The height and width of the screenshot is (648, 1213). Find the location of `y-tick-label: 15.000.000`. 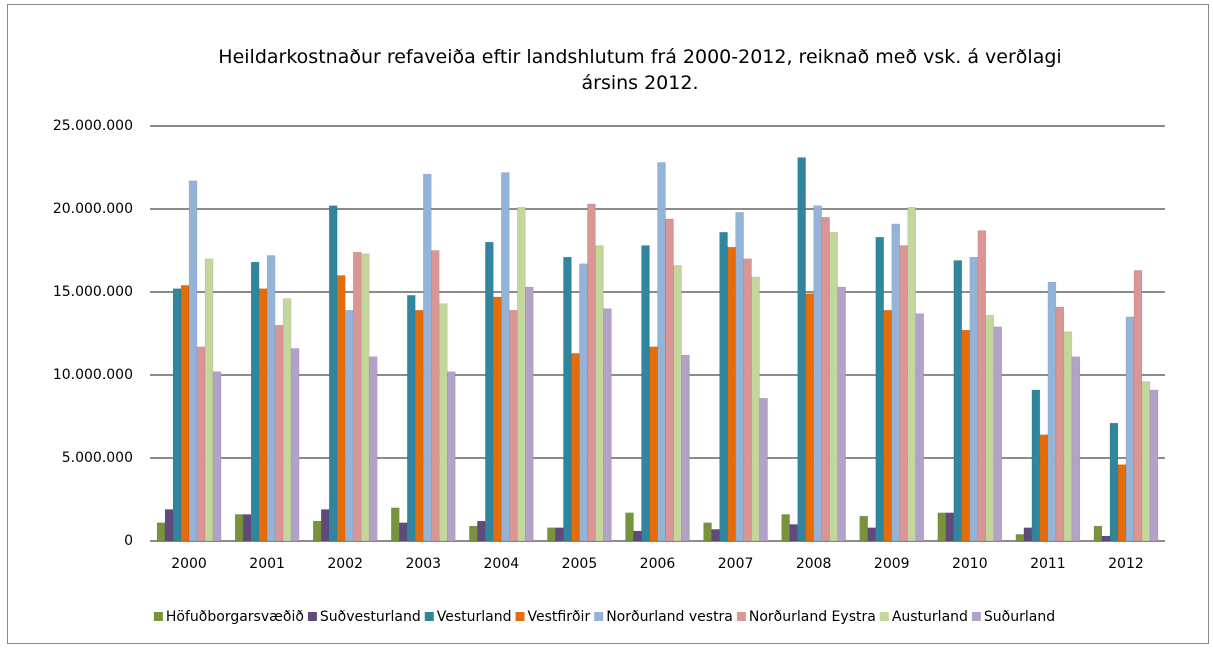

y-tick-label: 15.000.000 is located at coordinates (93, 292).